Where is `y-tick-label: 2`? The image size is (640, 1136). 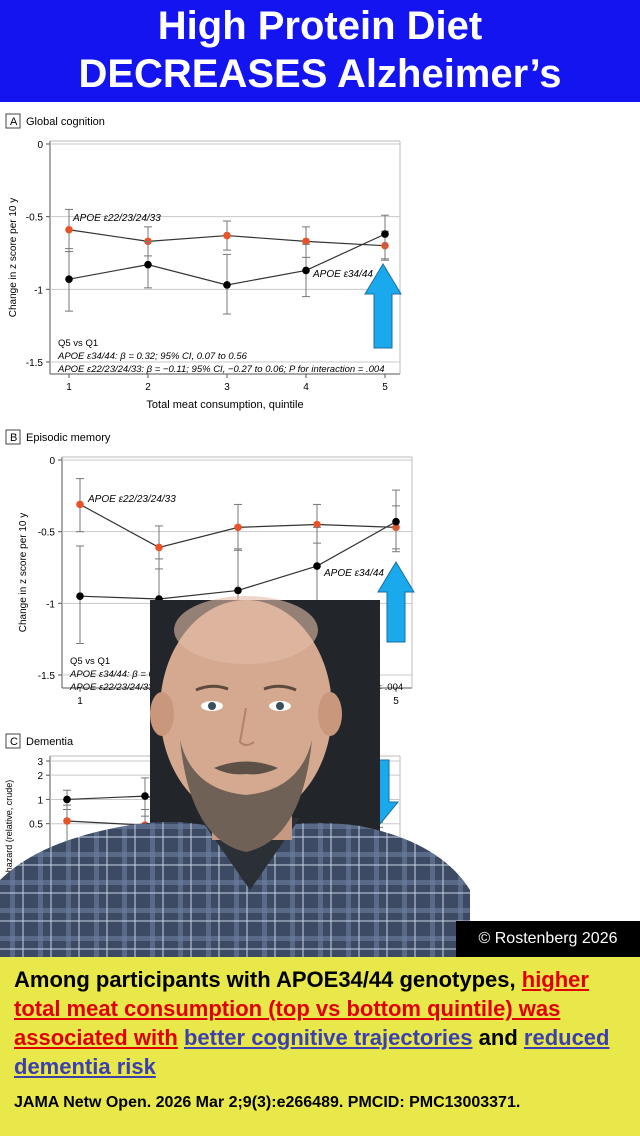 y-tick-label: 2 is located at coordinates (40, 776).